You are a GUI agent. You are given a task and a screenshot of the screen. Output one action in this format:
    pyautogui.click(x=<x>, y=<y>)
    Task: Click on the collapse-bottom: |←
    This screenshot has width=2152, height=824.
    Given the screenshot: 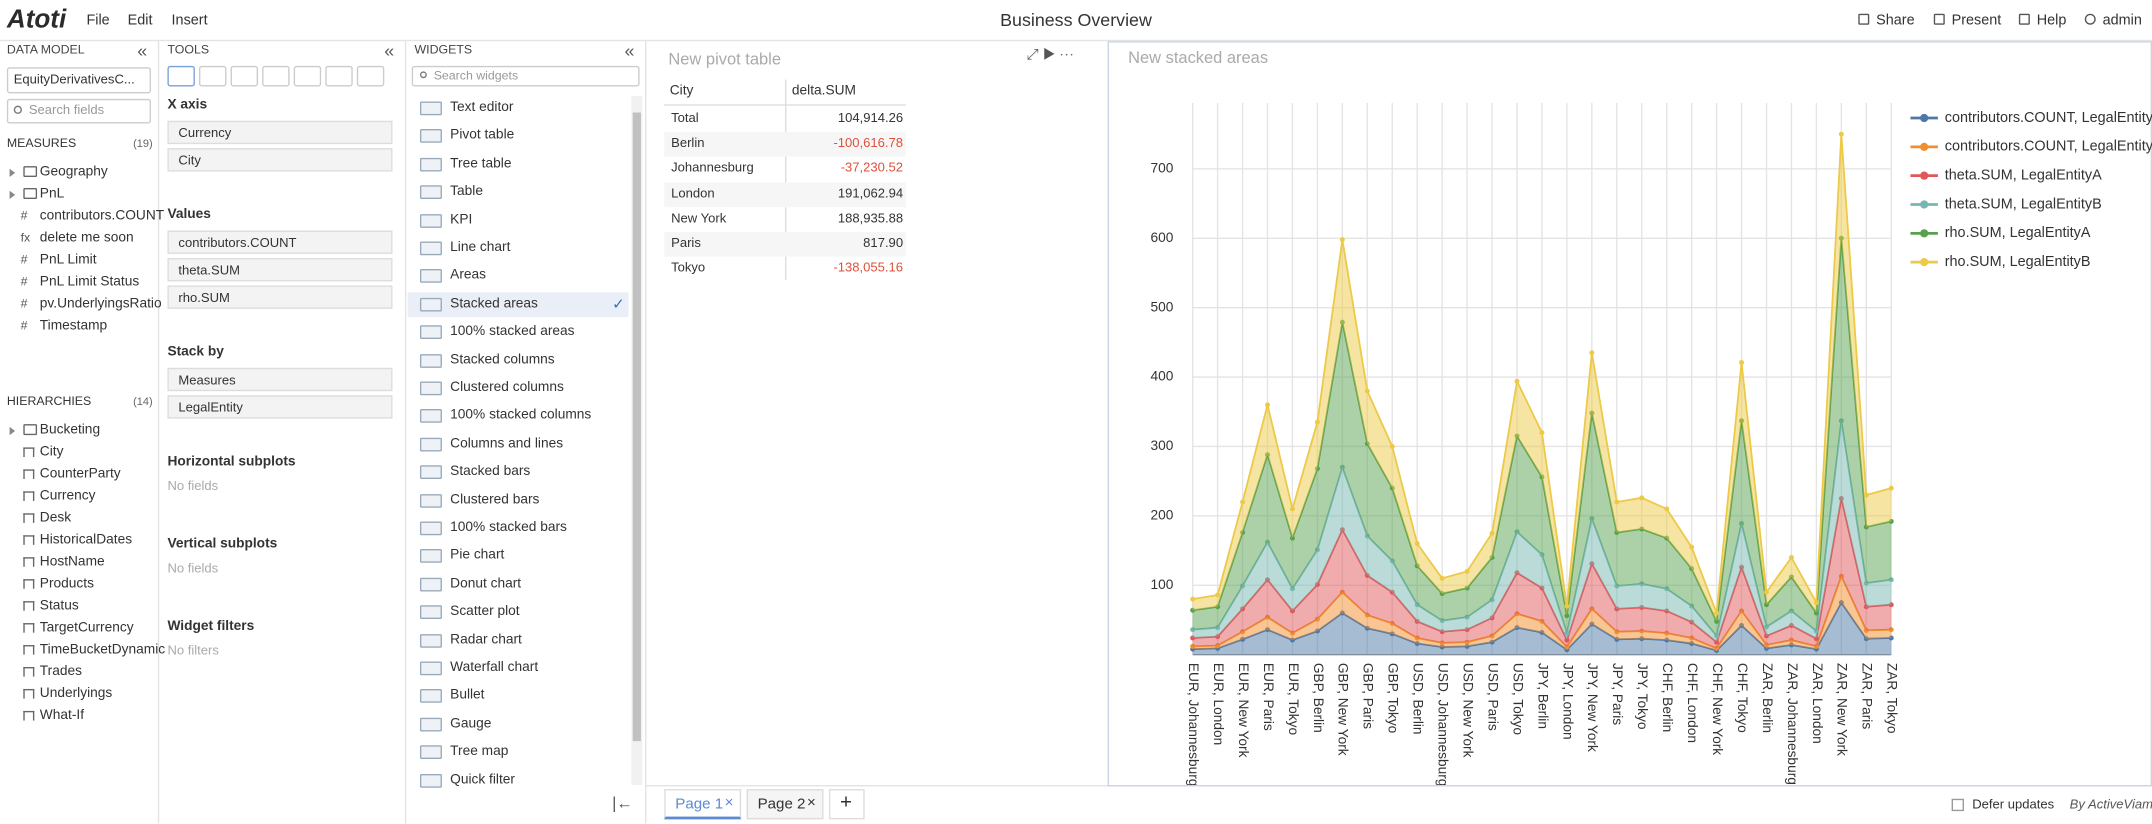 What is the action you would take?
    pyautogui.click(x=622, y=803)
    